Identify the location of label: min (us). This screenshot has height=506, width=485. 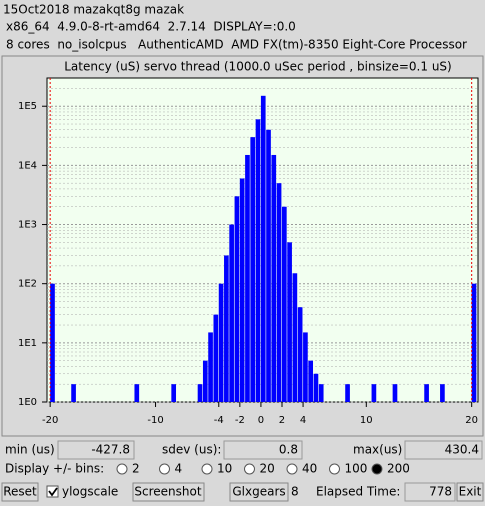
(30, 450).